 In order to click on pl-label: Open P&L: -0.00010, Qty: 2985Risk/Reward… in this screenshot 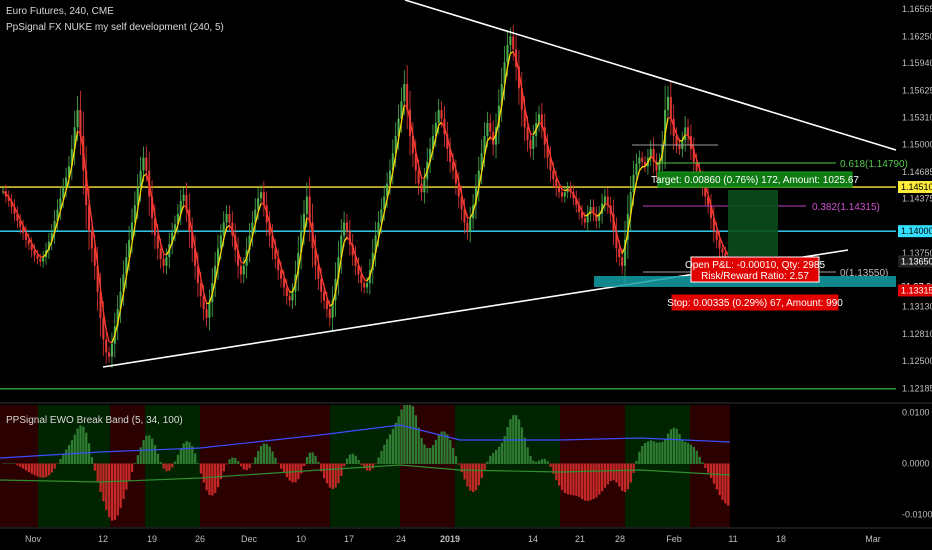, I will do `click(755, 269)`.